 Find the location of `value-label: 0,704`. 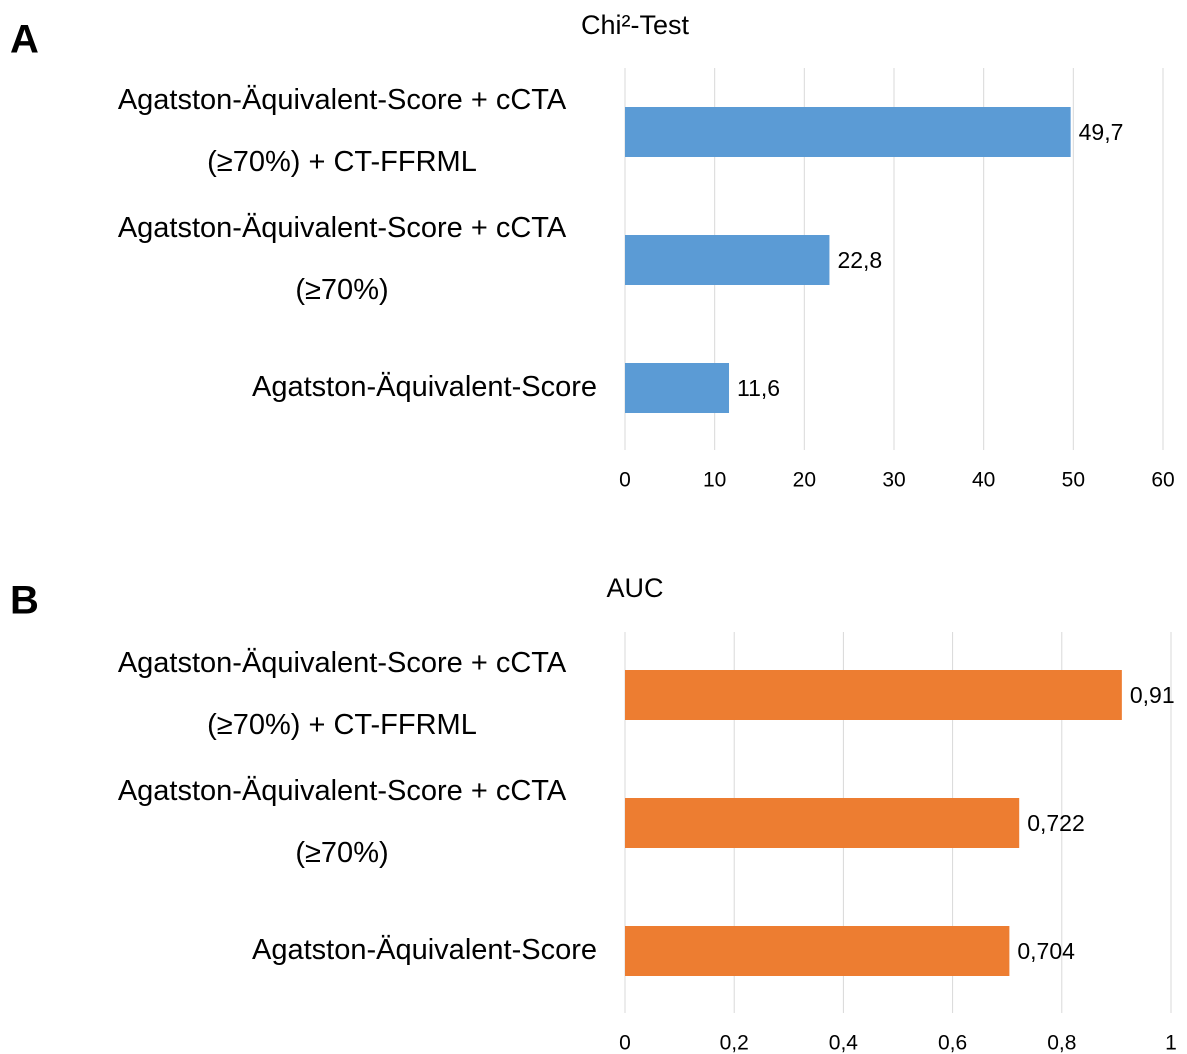

value-label: 0,704 is located at coordinates (1046, 951).